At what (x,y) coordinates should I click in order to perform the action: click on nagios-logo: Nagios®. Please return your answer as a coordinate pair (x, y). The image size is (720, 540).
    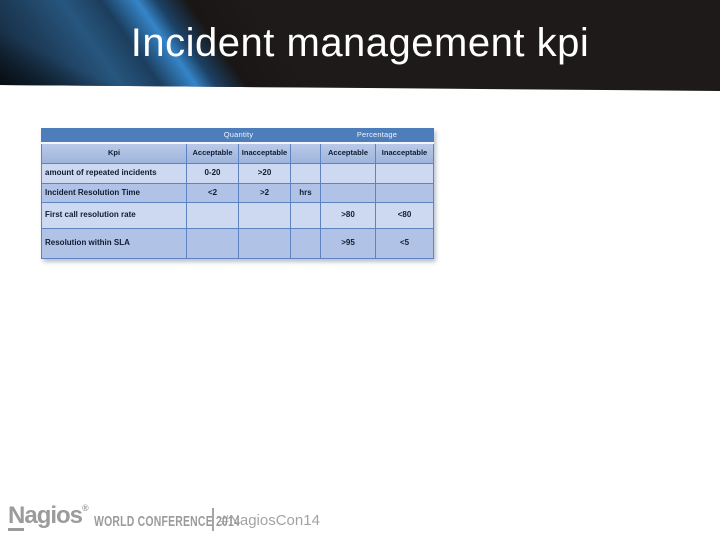
    Looking at the image, I should click on (48, 517).